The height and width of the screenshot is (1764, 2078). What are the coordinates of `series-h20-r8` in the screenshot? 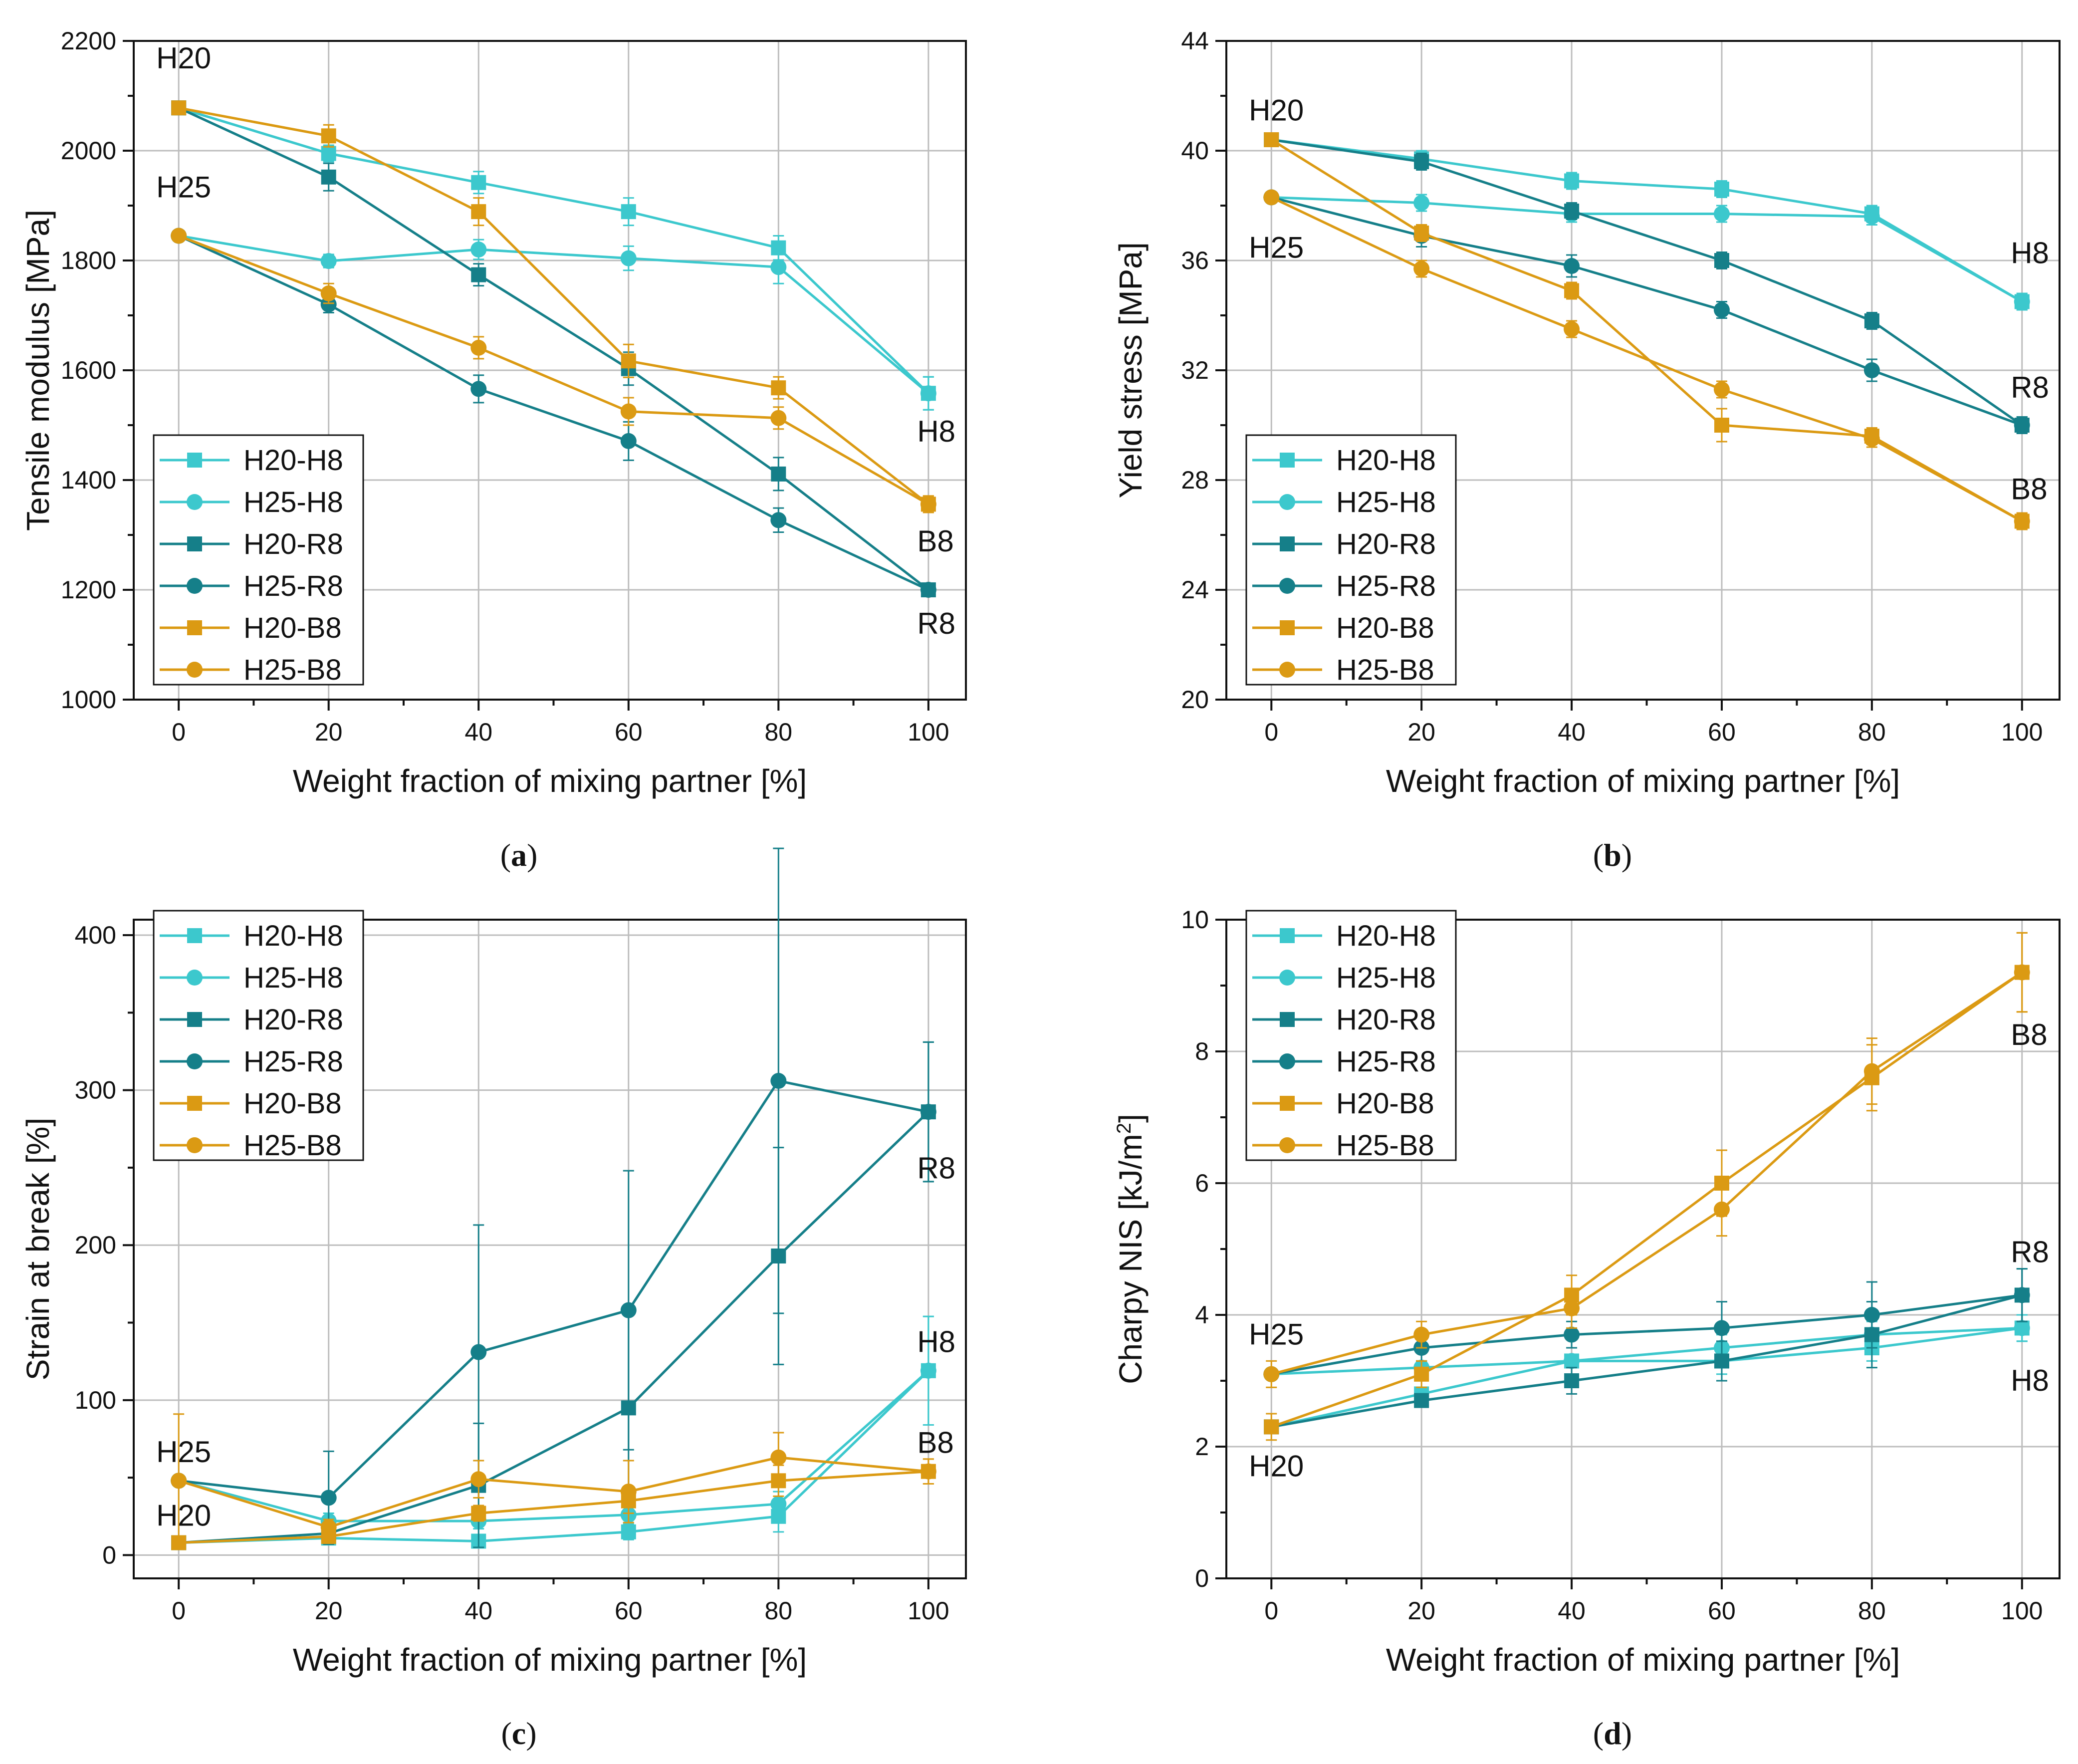 It's located at (1647, 1351).